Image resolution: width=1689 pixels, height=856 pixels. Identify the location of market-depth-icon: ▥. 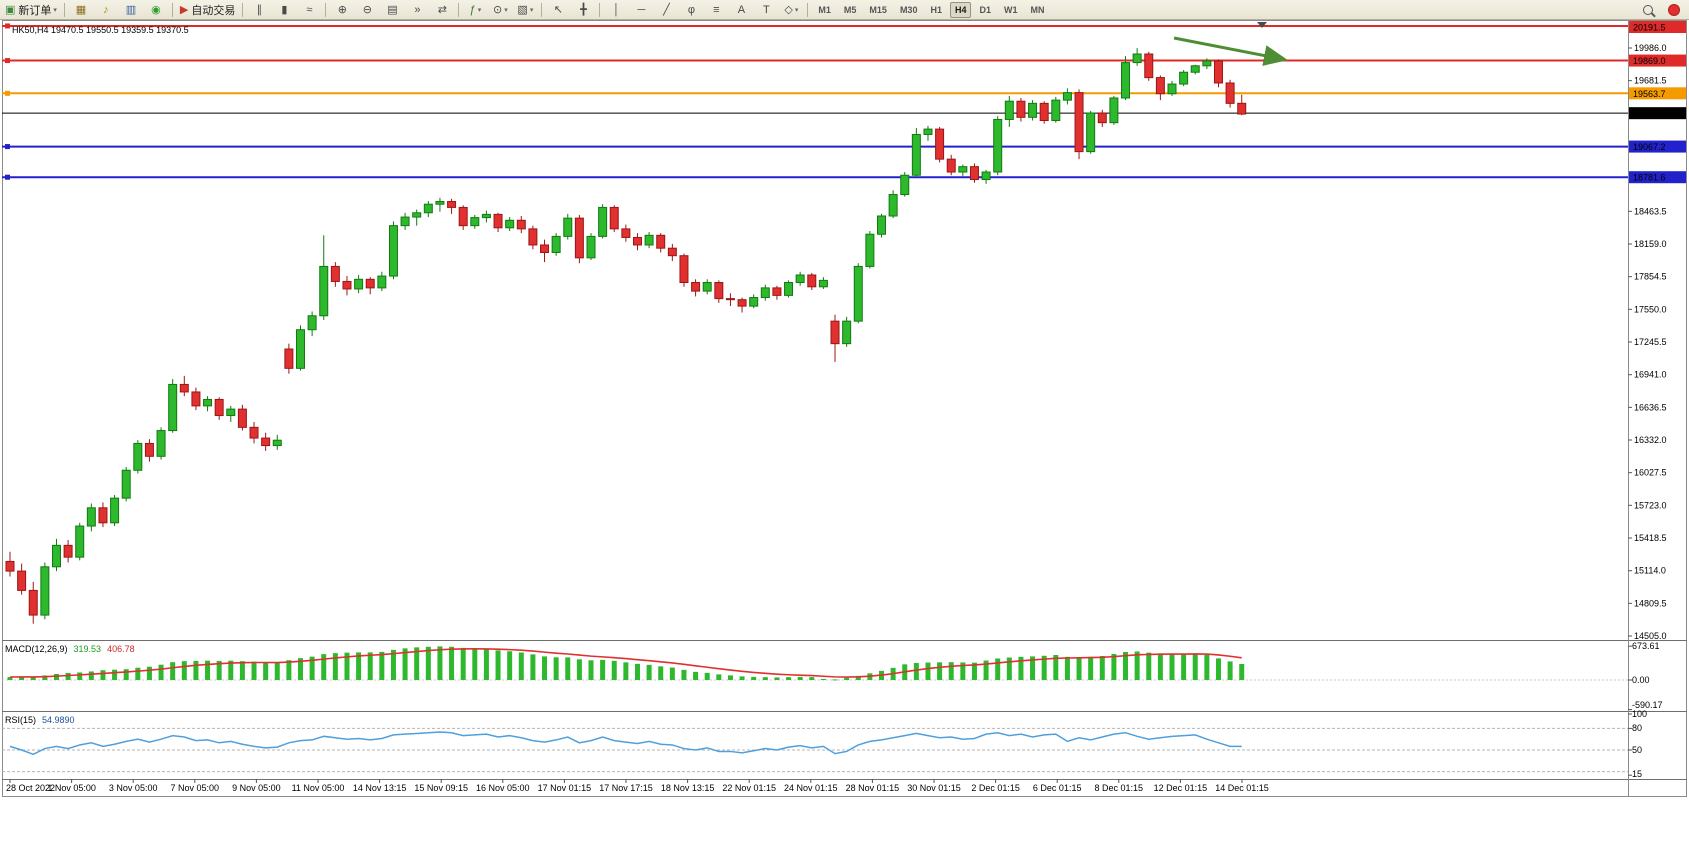
(131, 10).